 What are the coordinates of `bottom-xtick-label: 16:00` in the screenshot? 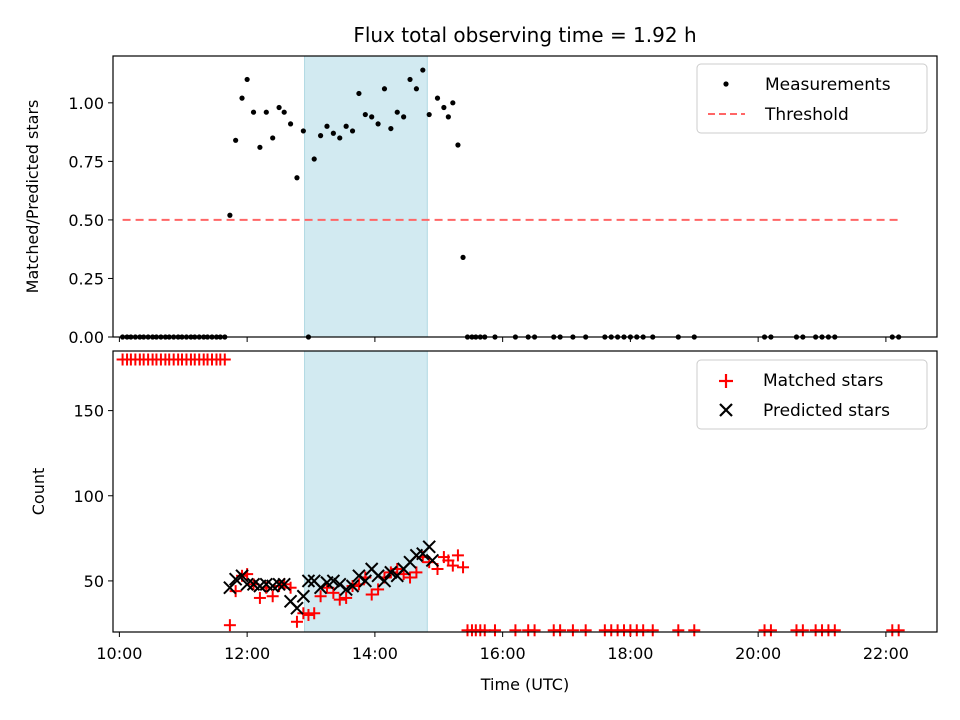 It's located at (503, 653).